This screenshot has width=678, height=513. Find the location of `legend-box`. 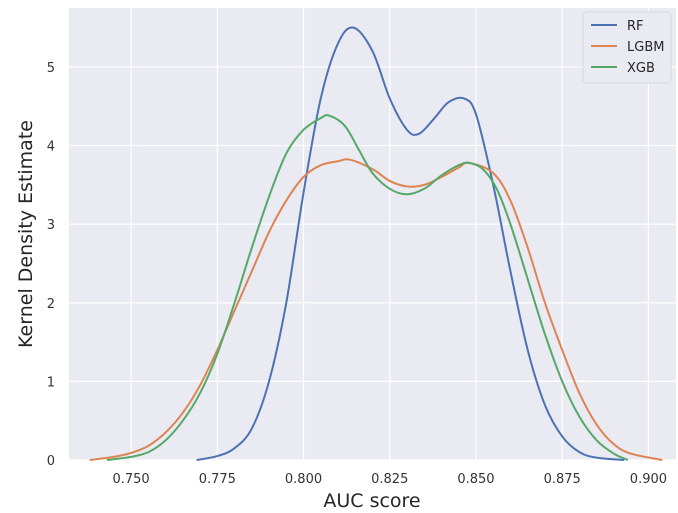

legend-box is located at coordinates (627, 47).